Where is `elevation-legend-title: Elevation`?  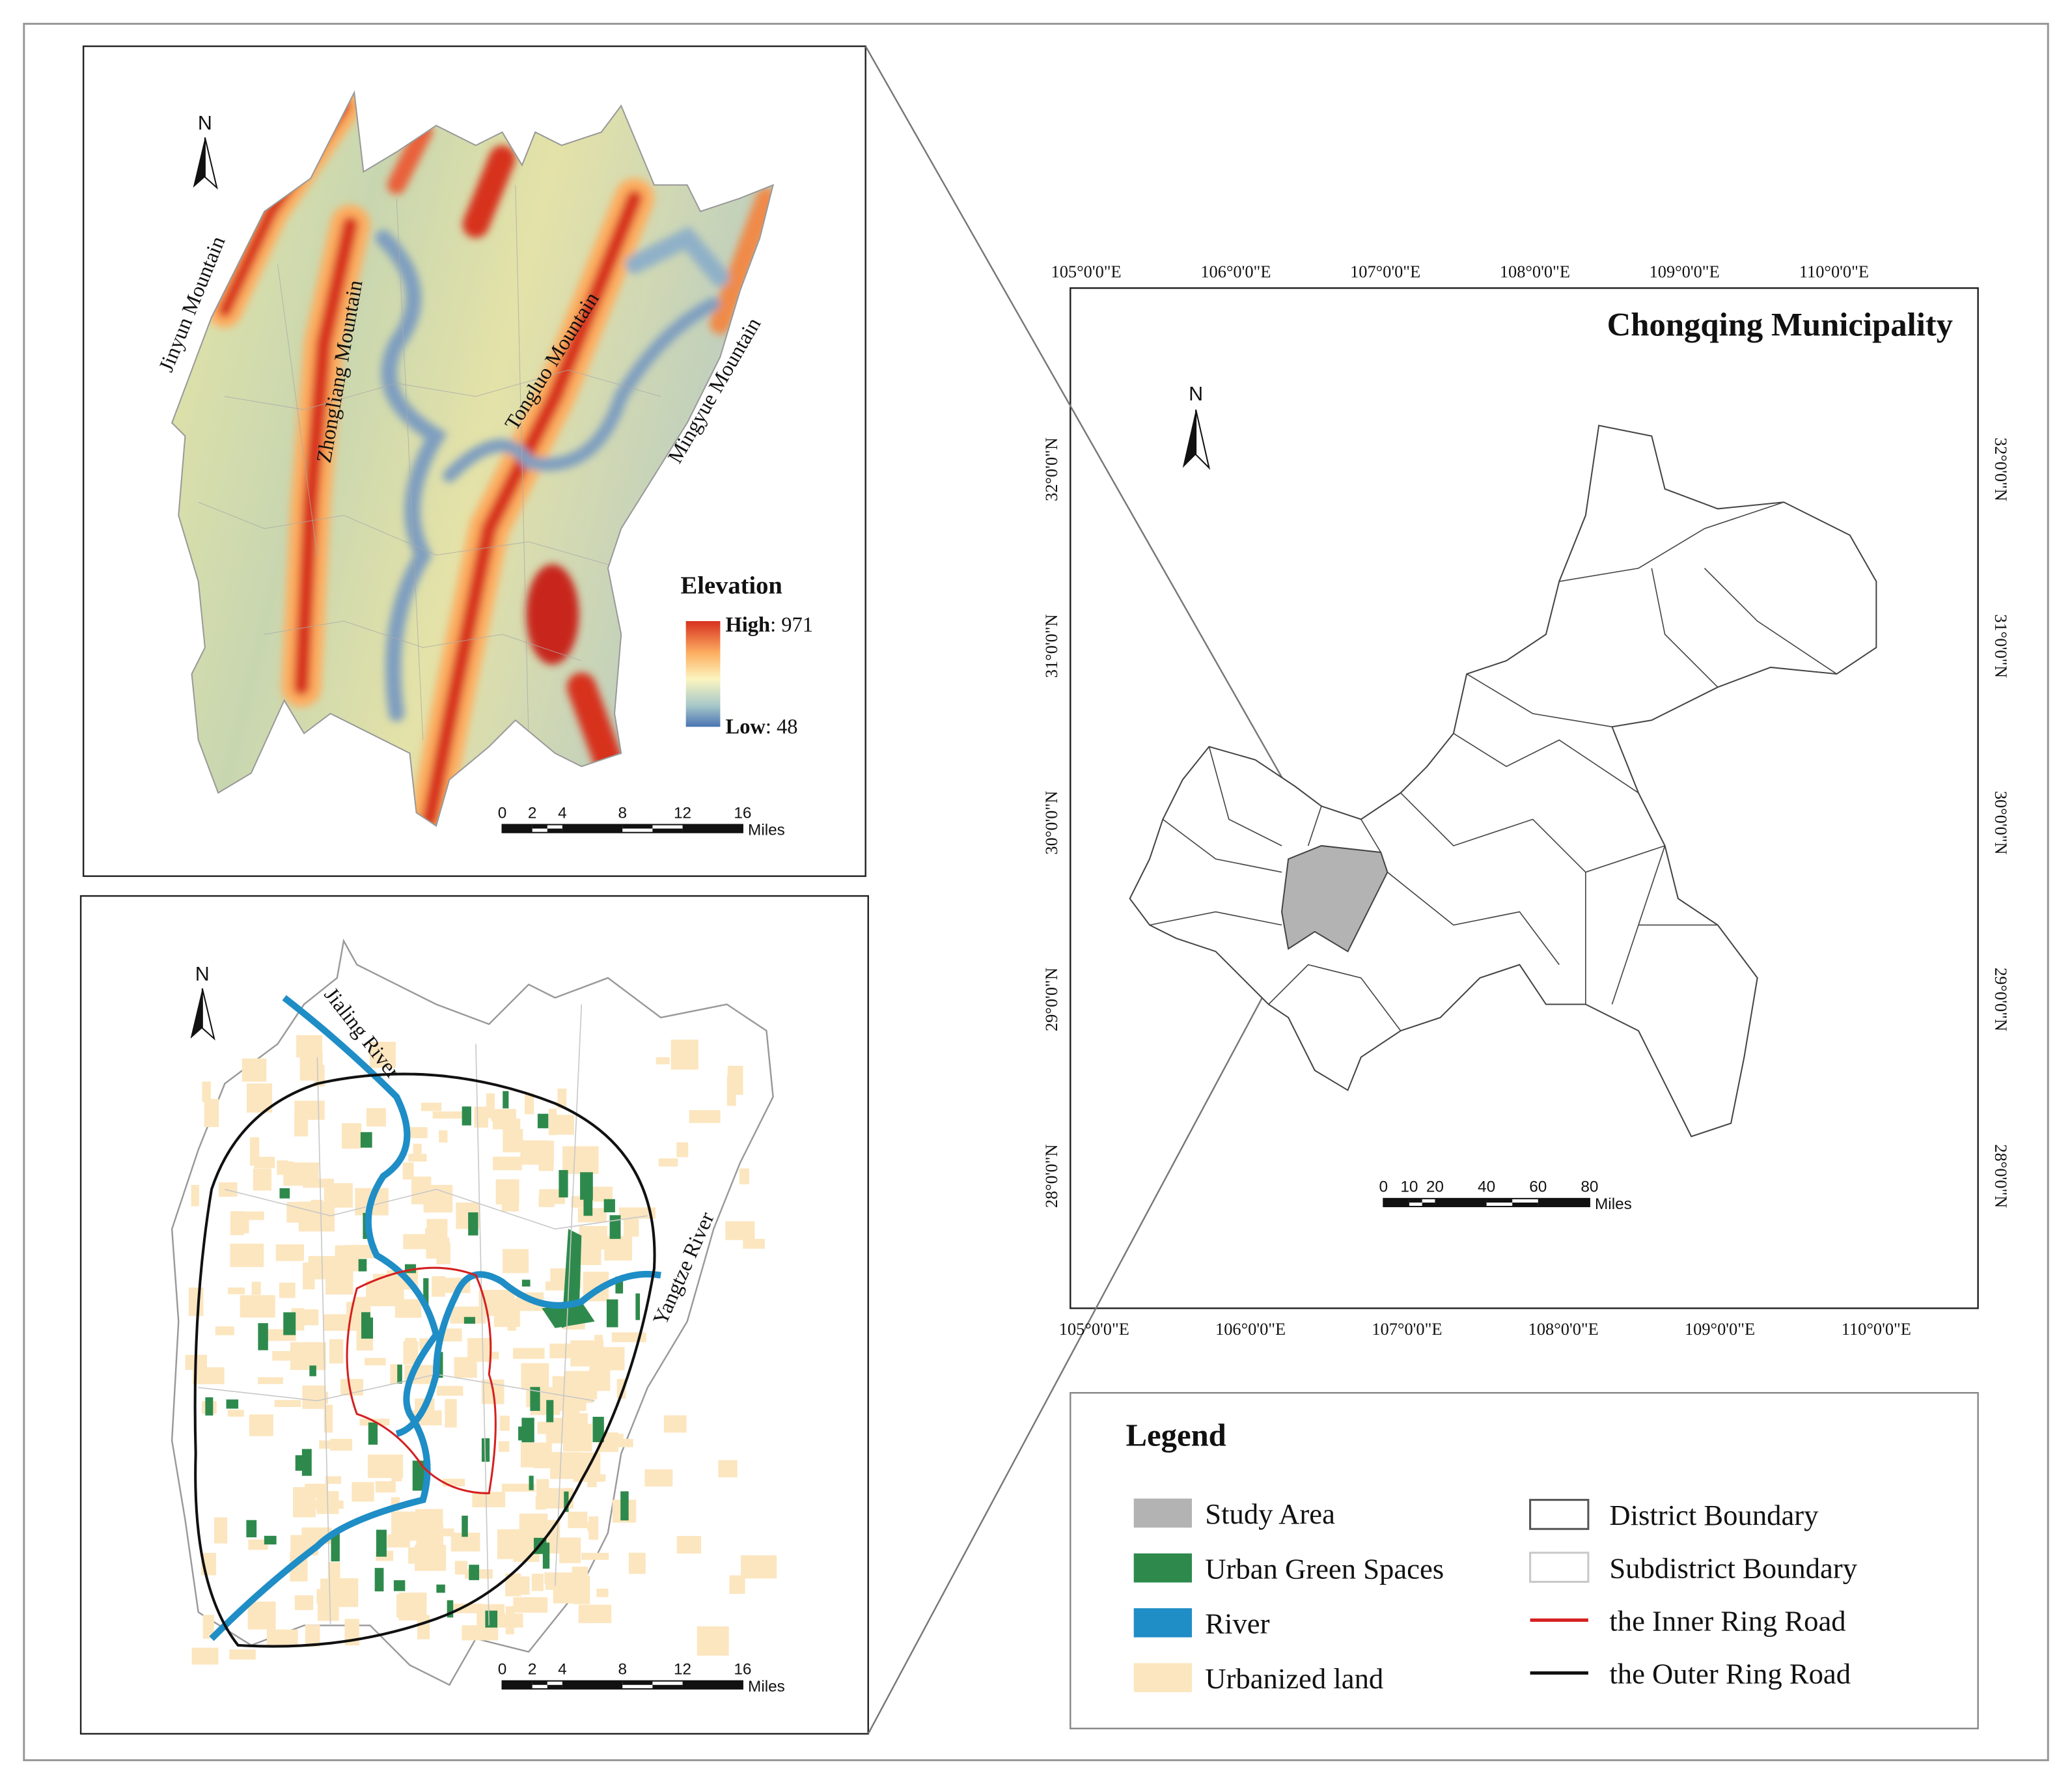
elevation-legend-title: Elevation is located at coordinates (731, 586).